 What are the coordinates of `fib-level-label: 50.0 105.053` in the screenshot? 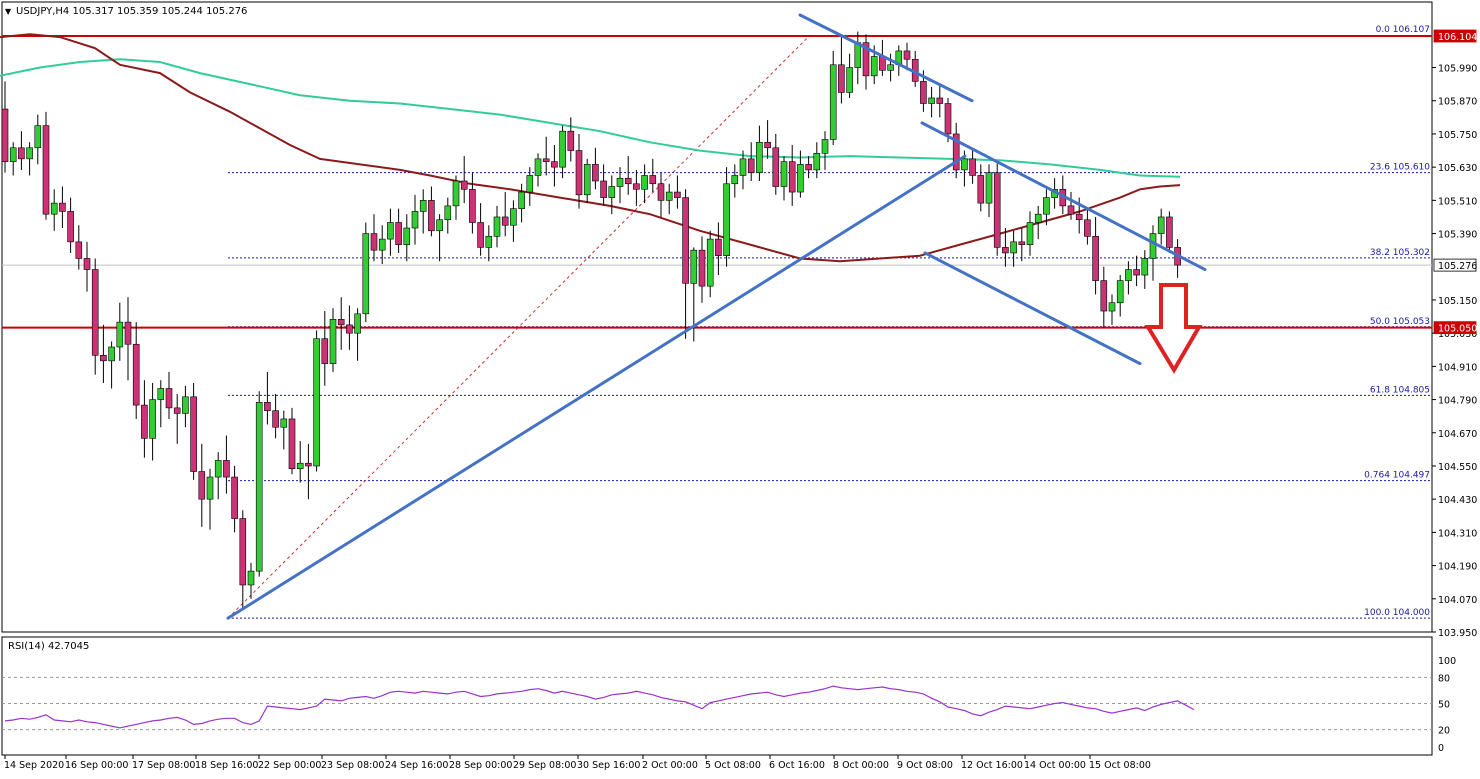 It's located at (1400, 322).